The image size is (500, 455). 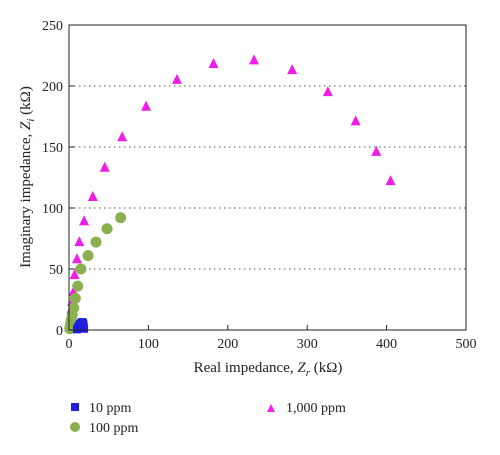 I want to click on y-axis-title: Imaginary impedance, Zi (kΩ), so click(x=27, y=177).